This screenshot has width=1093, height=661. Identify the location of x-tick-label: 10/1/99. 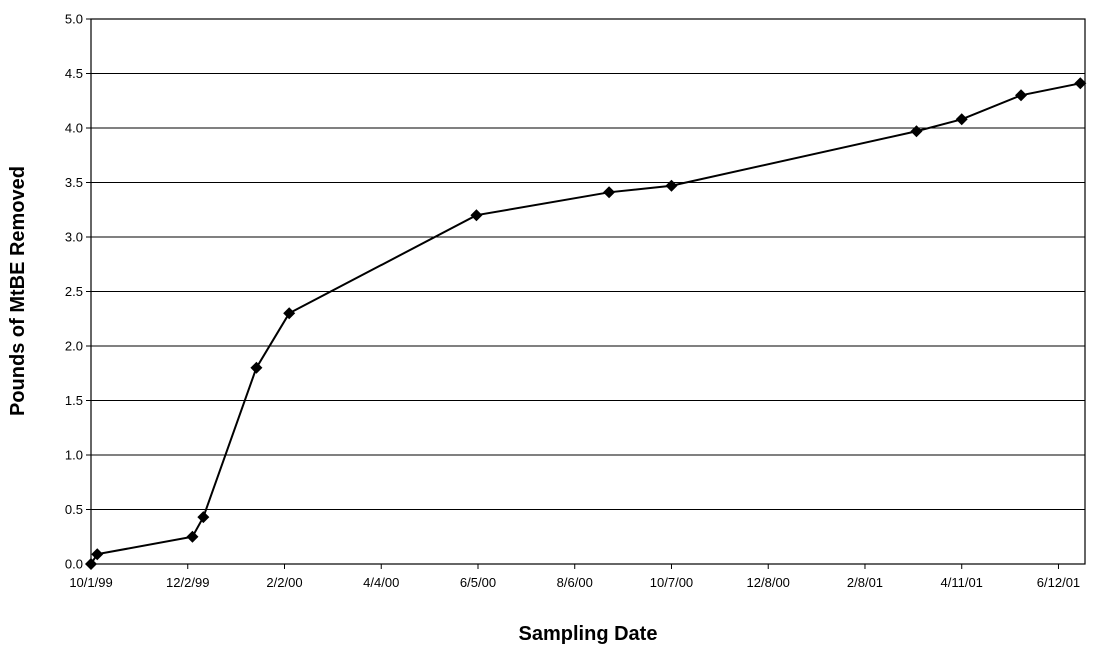
(90, 582).